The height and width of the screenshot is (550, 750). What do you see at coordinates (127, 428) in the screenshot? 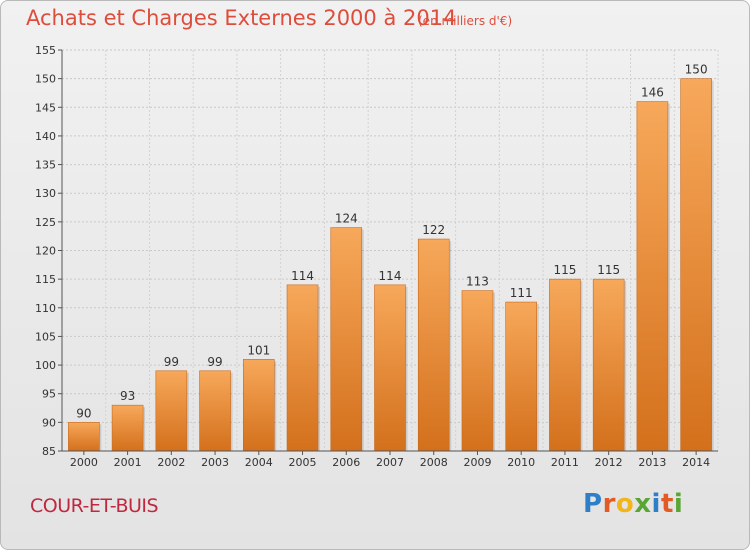
I see `bar-2001` at bounding box center [127, 428].